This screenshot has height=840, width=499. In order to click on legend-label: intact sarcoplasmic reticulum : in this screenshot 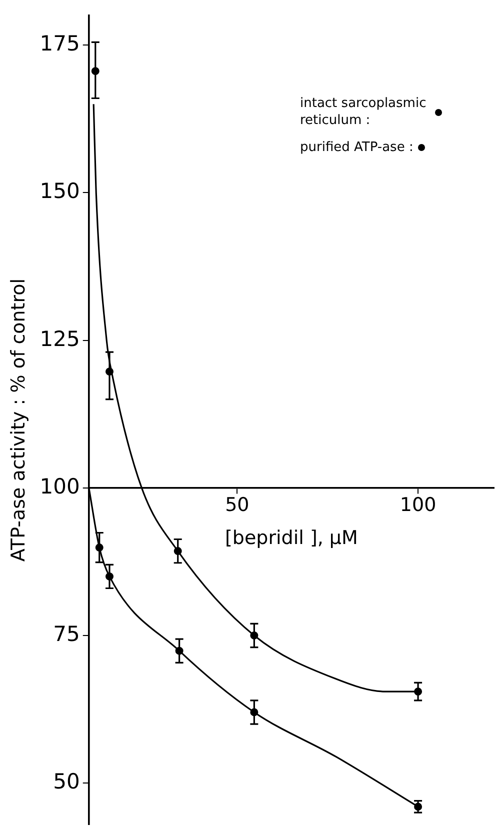, I will do `click(364, 112)`.